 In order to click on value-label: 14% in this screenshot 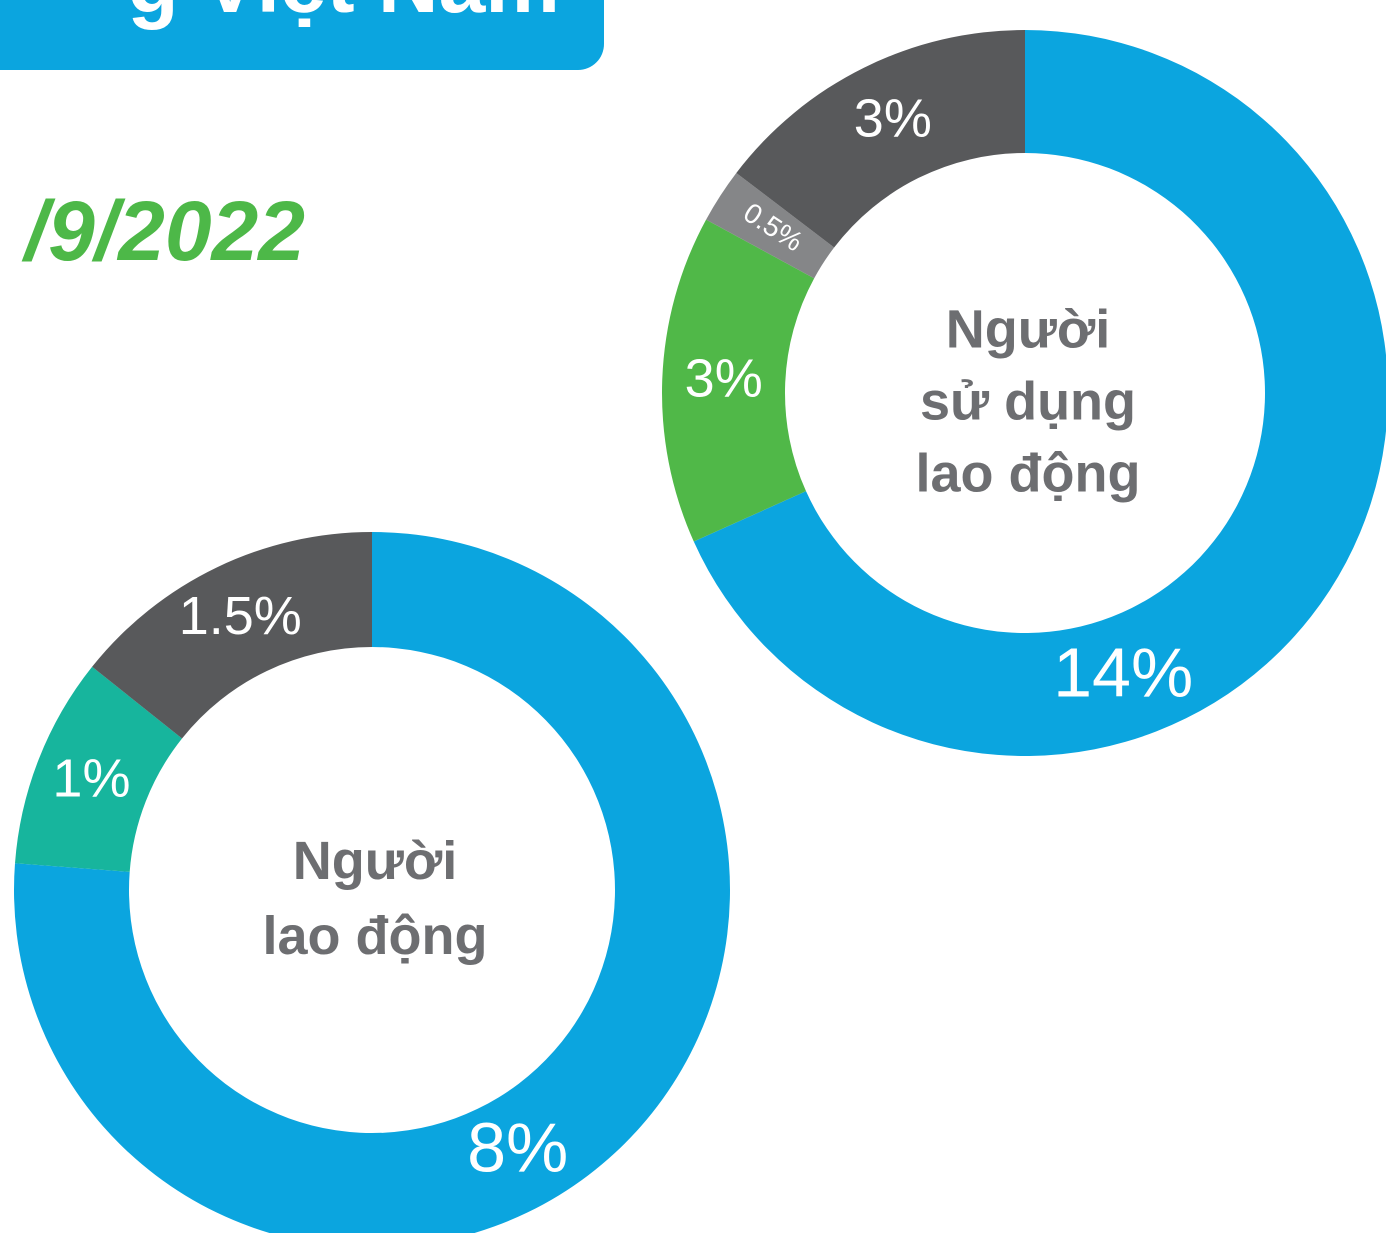, I will do `click(1123, 673)`.